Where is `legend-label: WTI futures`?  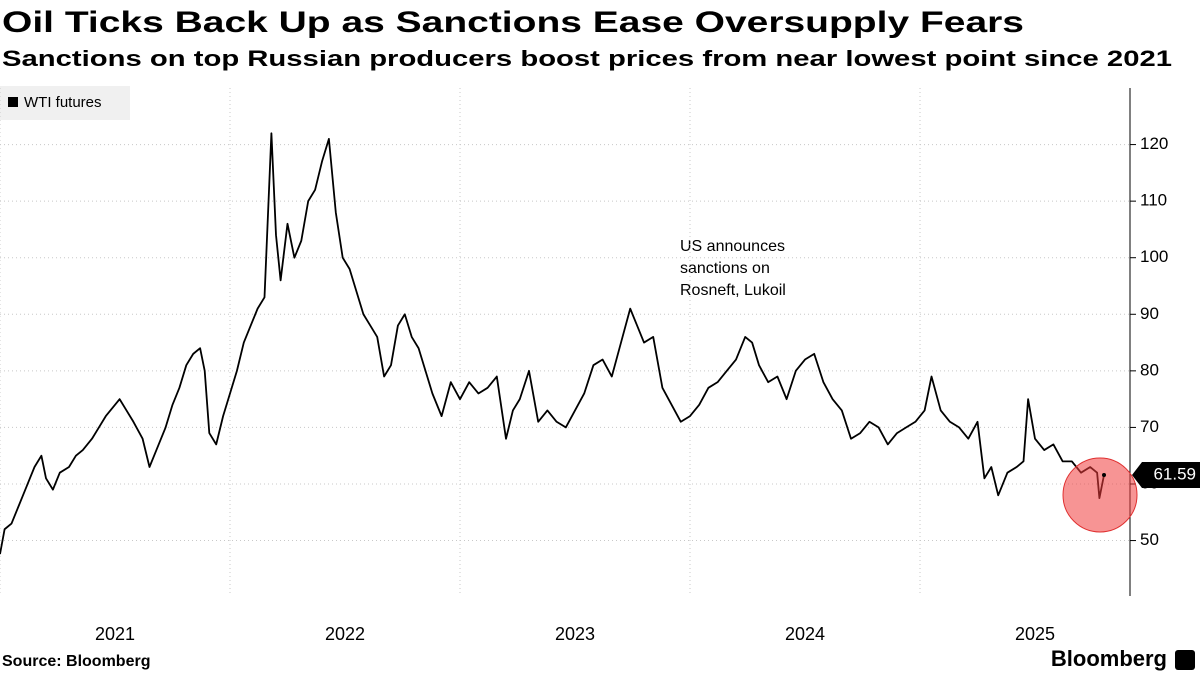 legend-label: WTI futures is located at coordinates (63, 102).